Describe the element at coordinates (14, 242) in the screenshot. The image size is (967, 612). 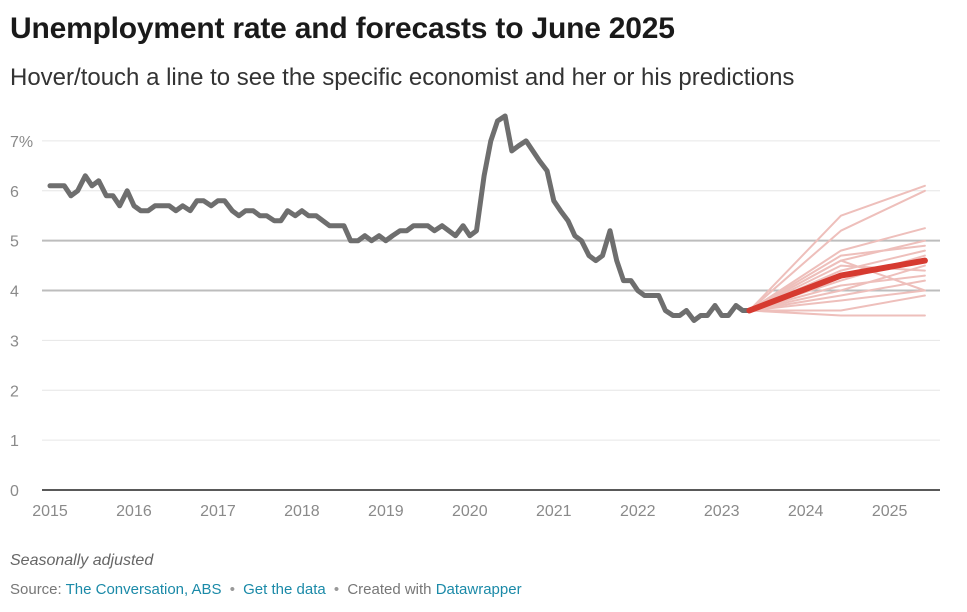
I see `y-tick-label: 5` at that location.